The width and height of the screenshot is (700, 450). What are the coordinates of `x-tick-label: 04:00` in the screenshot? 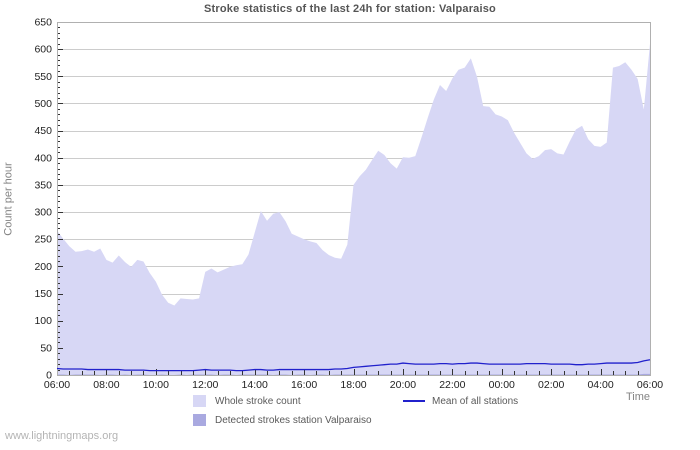 It's located at (600, 385).